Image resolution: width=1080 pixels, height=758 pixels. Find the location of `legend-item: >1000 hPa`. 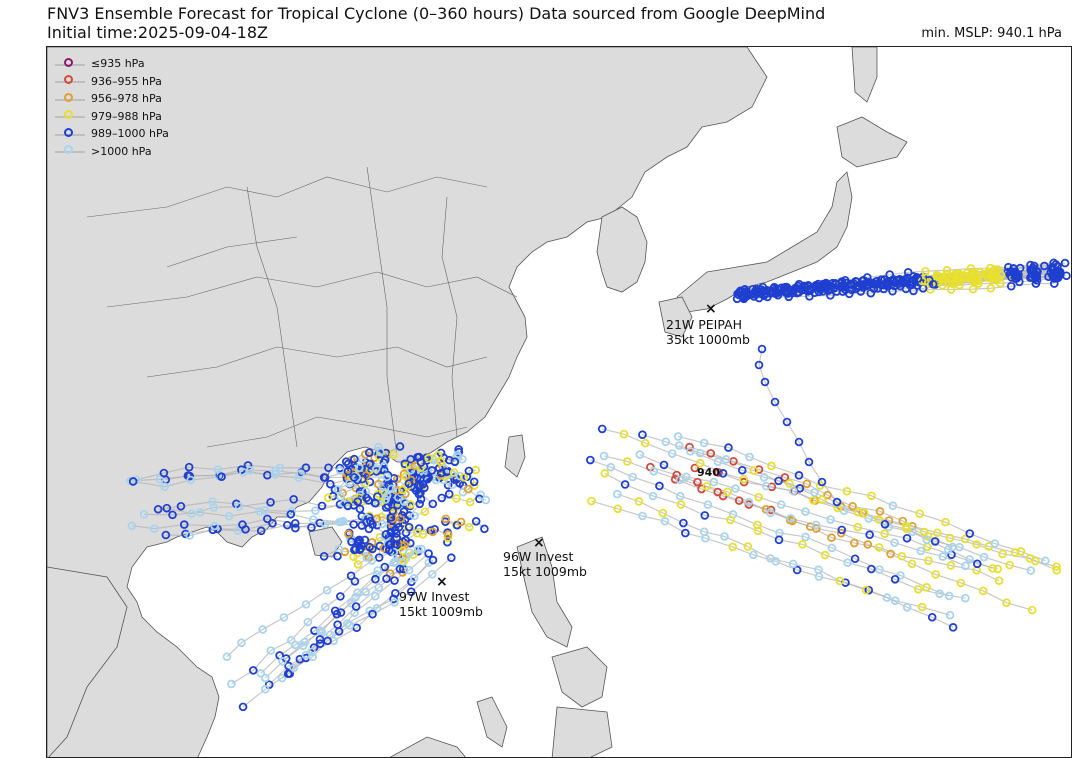

legend-item: >1000 hPa is located at coordinates (112, 152).